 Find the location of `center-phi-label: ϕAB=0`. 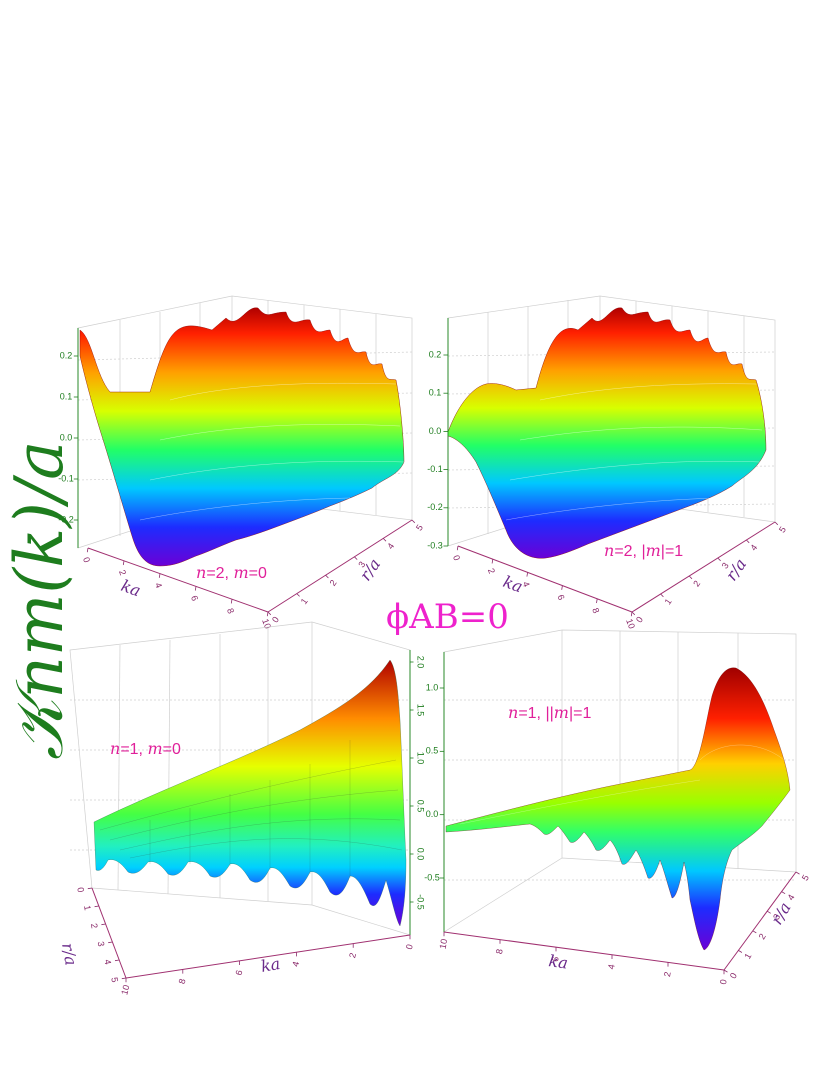

center-phi-label: ϕAB=0 is located at coordinates (447, 617).